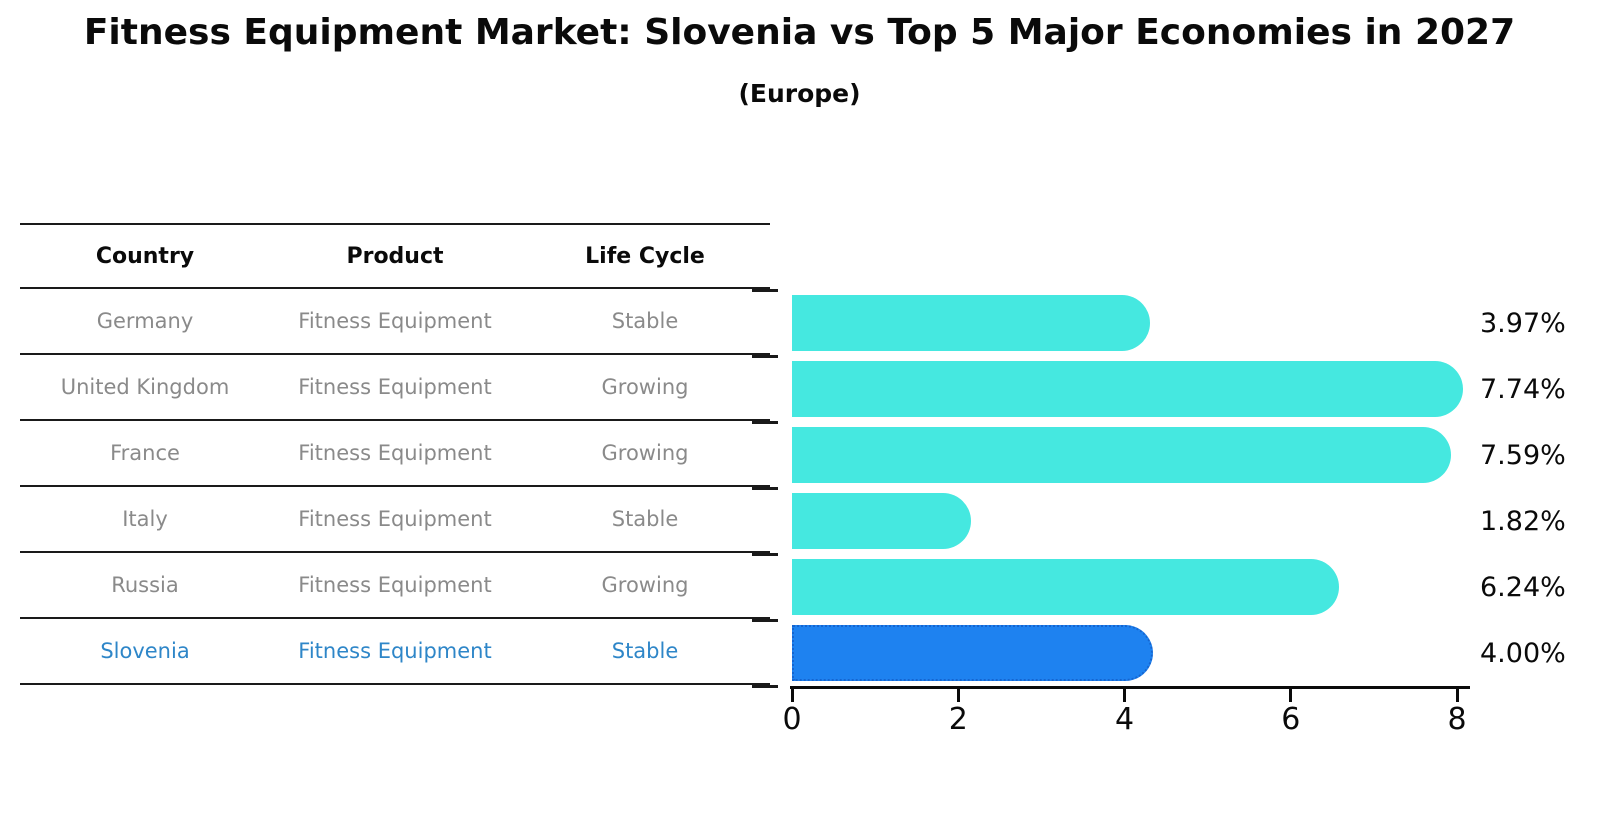 Image resolution: width=1599 pixels, height=823 pixels. Describe the element at coordinates (1291, 719) in the screenshot. I see `x-axis-tick-label: 6` at that location.